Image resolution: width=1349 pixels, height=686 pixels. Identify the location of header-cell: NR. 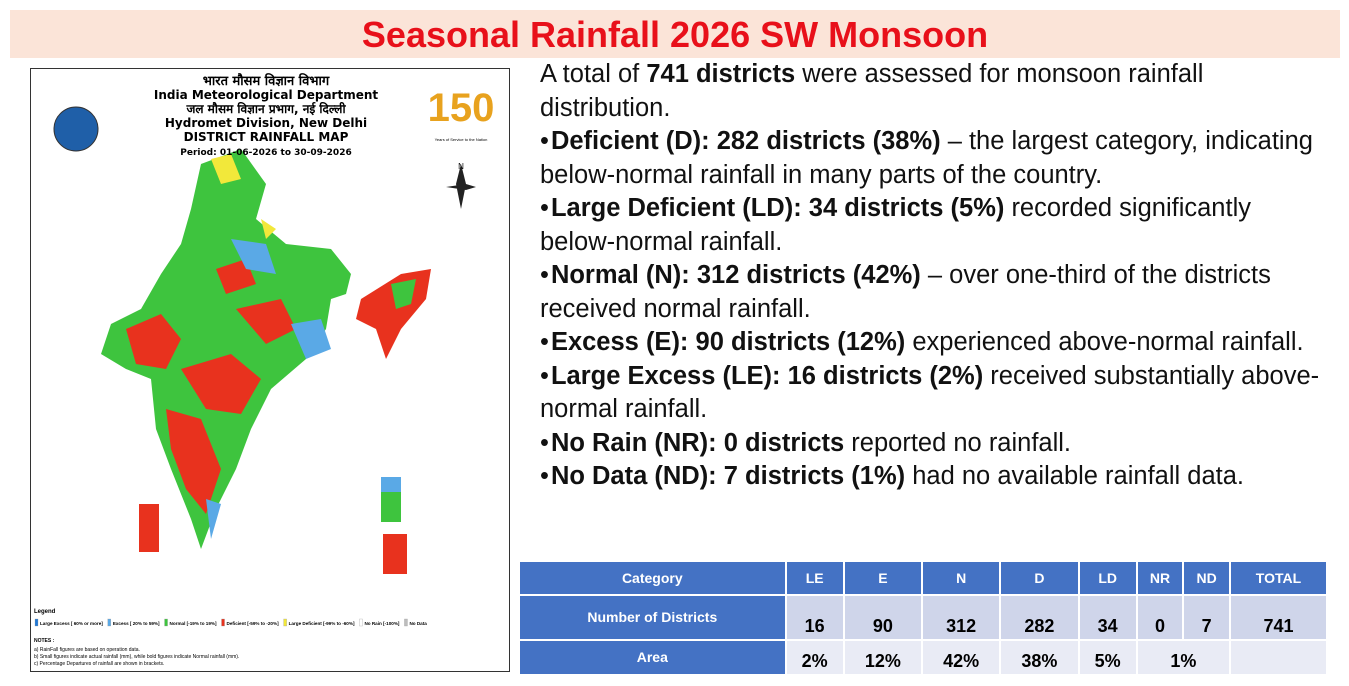
(1160, 578).